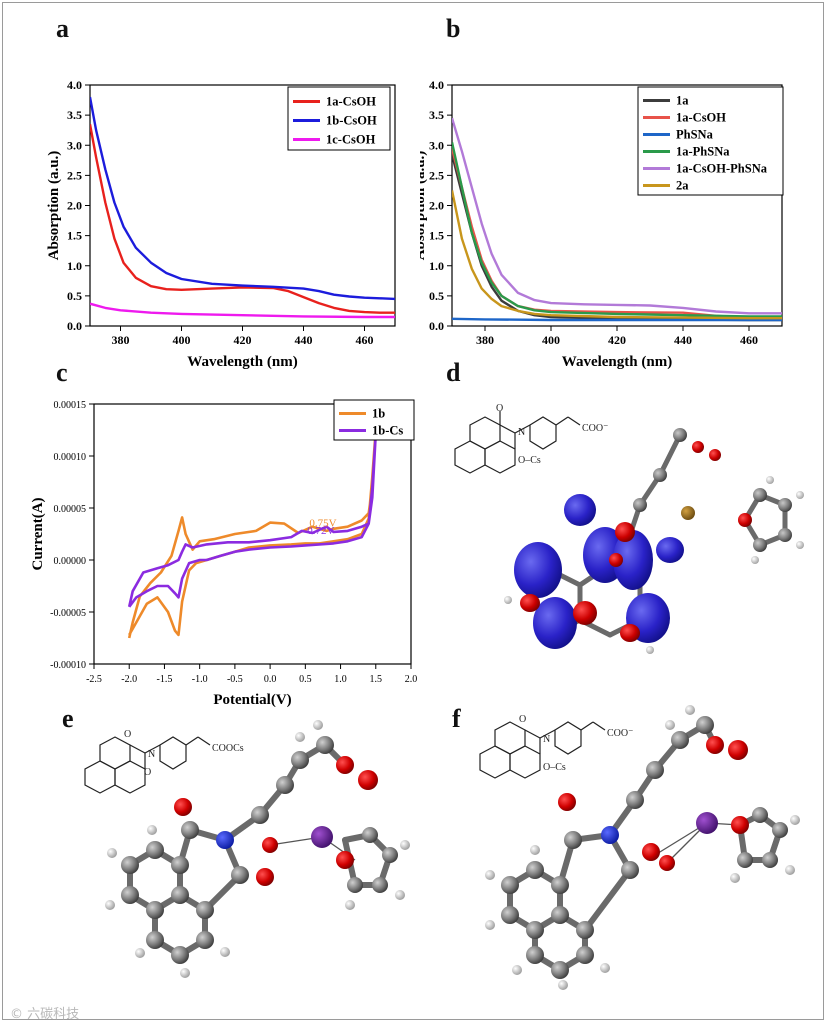  Describe the element at coordinates (70, 457) in the screenshot. I see `y-tick-label: 0.00010` at that location.